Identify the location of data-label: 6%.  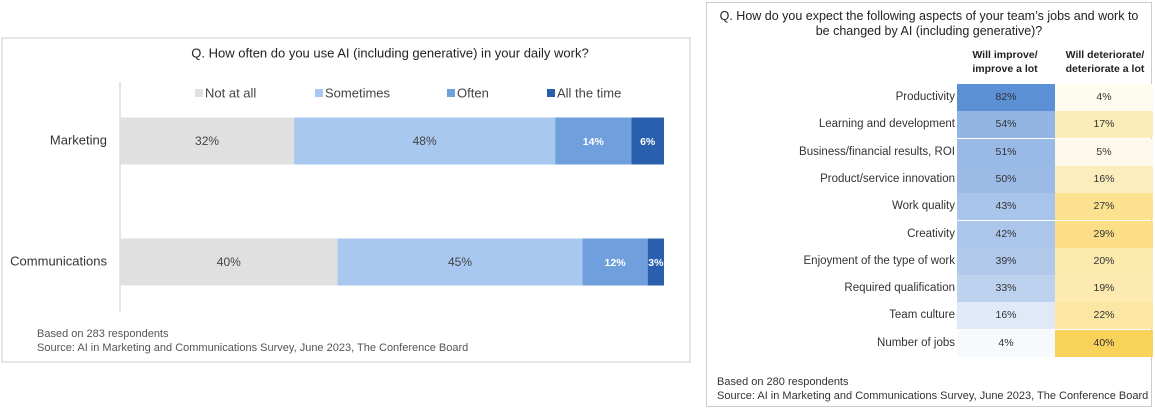
(648, 142).